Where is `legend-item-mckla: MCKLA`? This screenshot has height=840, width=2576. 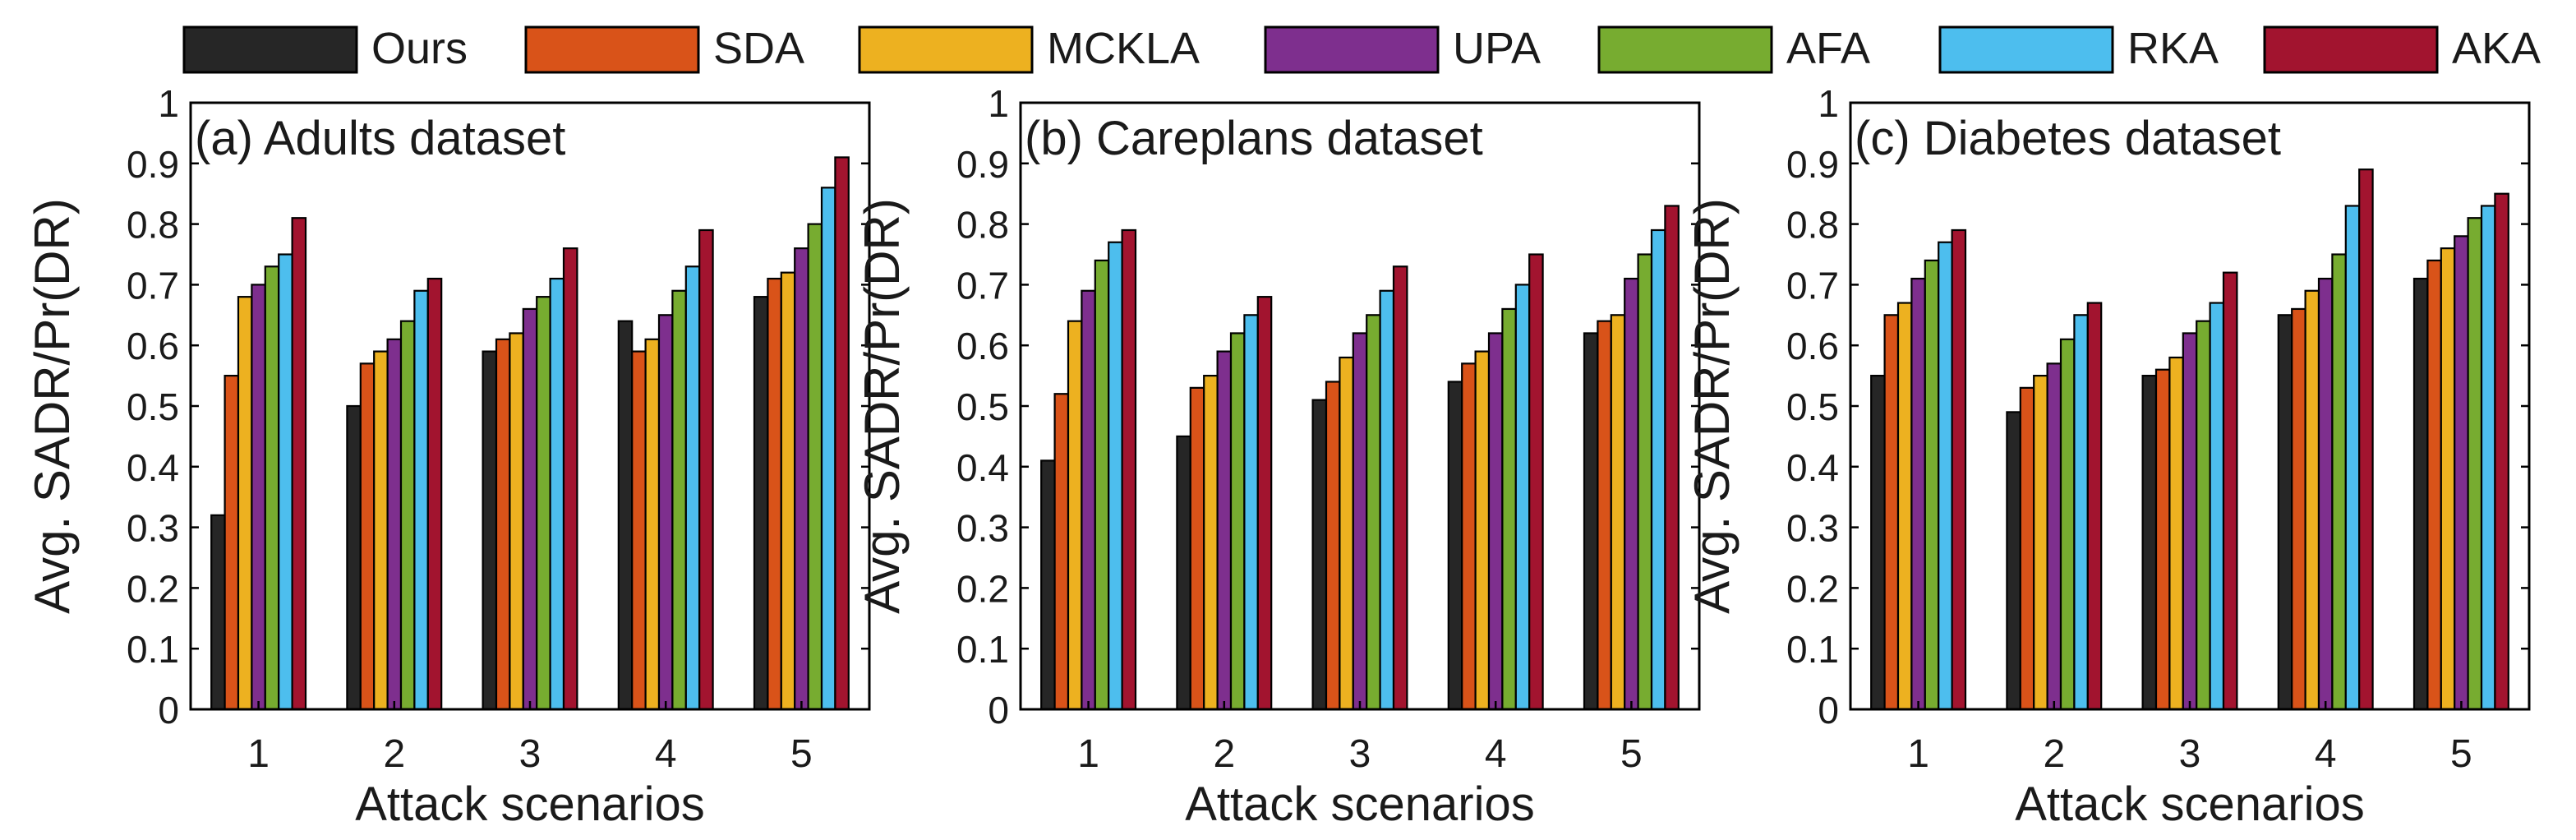 legend-item-mckla: MCKLA is located at coordinates (1029, 49).